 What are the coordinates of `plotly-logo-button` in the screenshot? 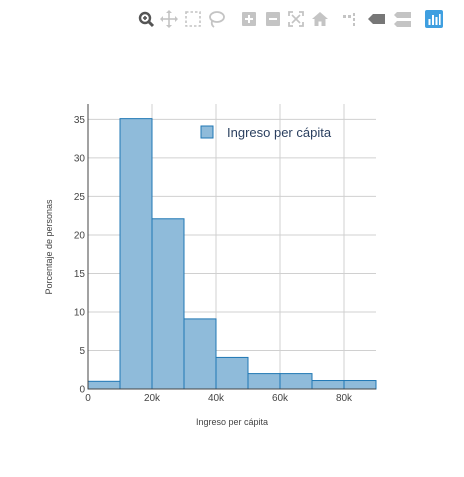 It's located at (434, 19).